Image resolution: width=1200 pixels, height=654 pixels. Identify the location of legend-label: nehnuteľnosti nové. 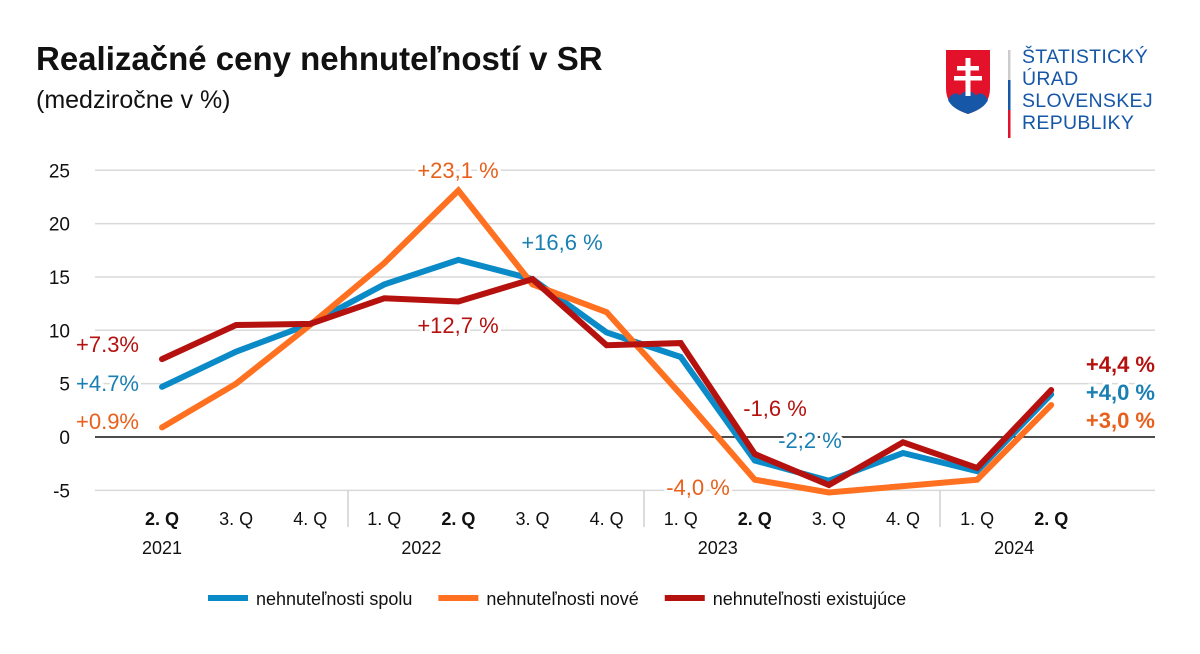
(562, 599).